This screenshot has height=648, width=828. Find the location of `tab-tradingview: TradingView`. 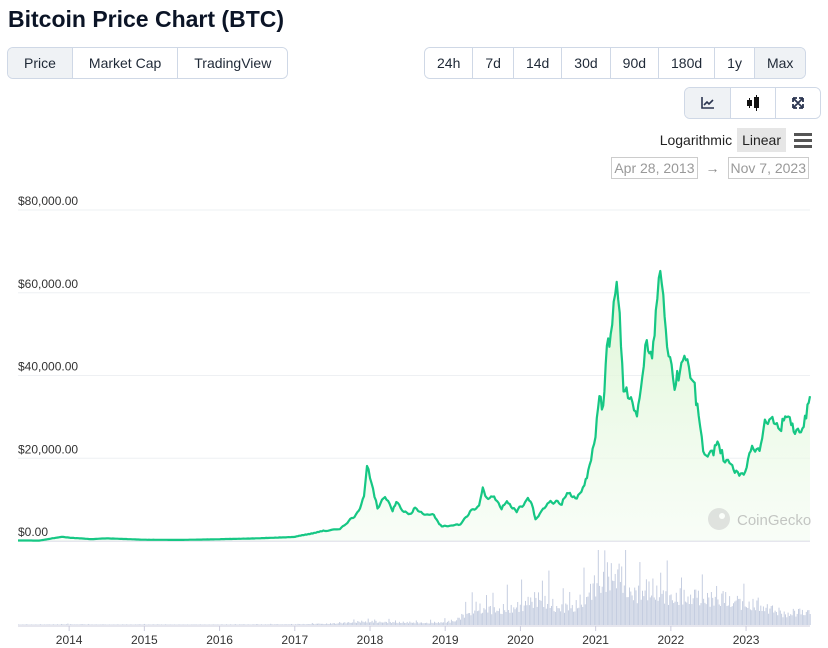

tab-tradingview: TradingView is located at coordinates (232, 63).